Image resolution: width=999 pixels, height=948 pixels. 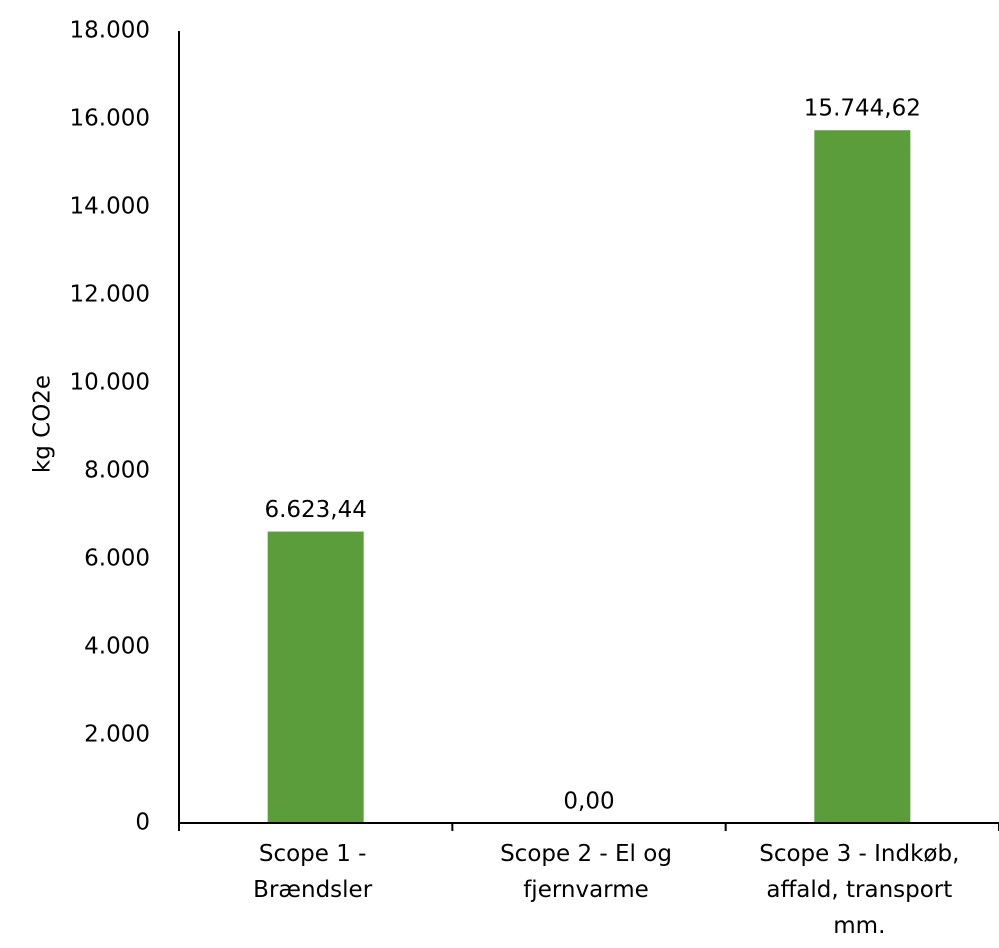 I want to click on y-tick-label: 0, so click(x=142, y=823).